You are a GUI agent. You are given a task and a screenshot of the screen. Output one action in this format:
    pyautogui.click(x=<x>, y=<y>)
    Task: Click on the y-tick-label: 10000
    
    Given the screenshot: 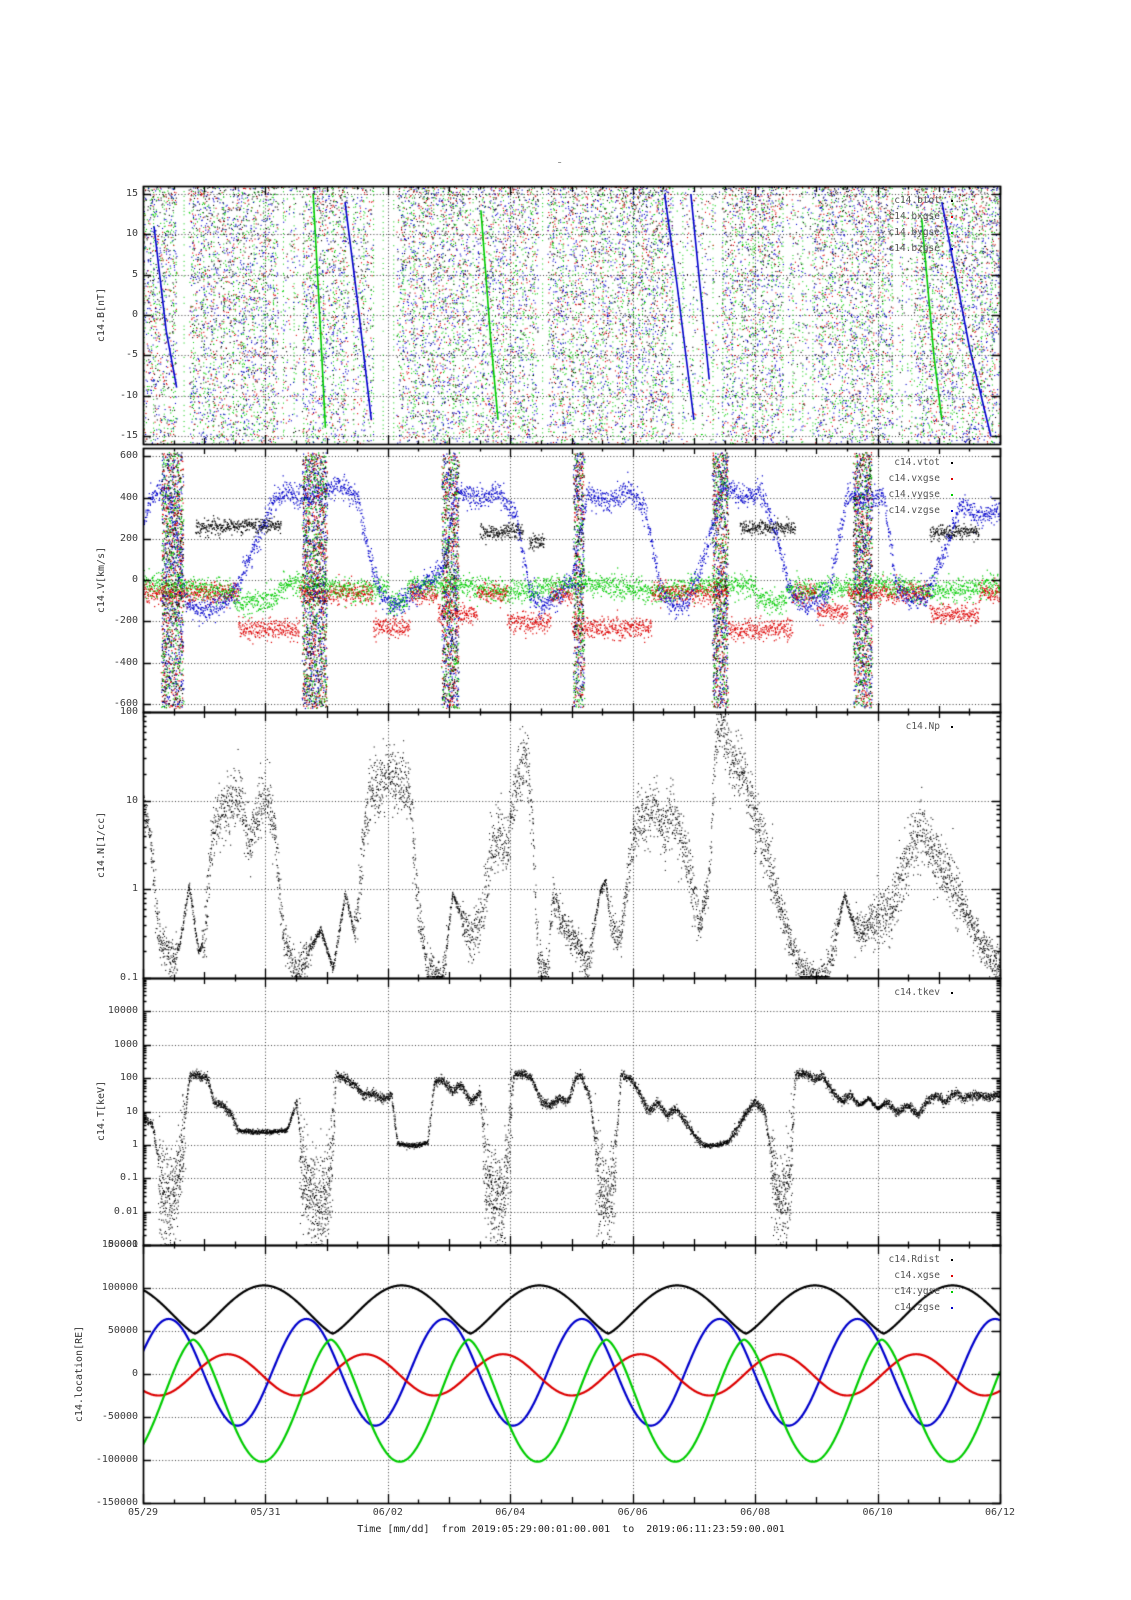 What is the action you would take?
    pyautogui.click(x=122, y=1011)
    